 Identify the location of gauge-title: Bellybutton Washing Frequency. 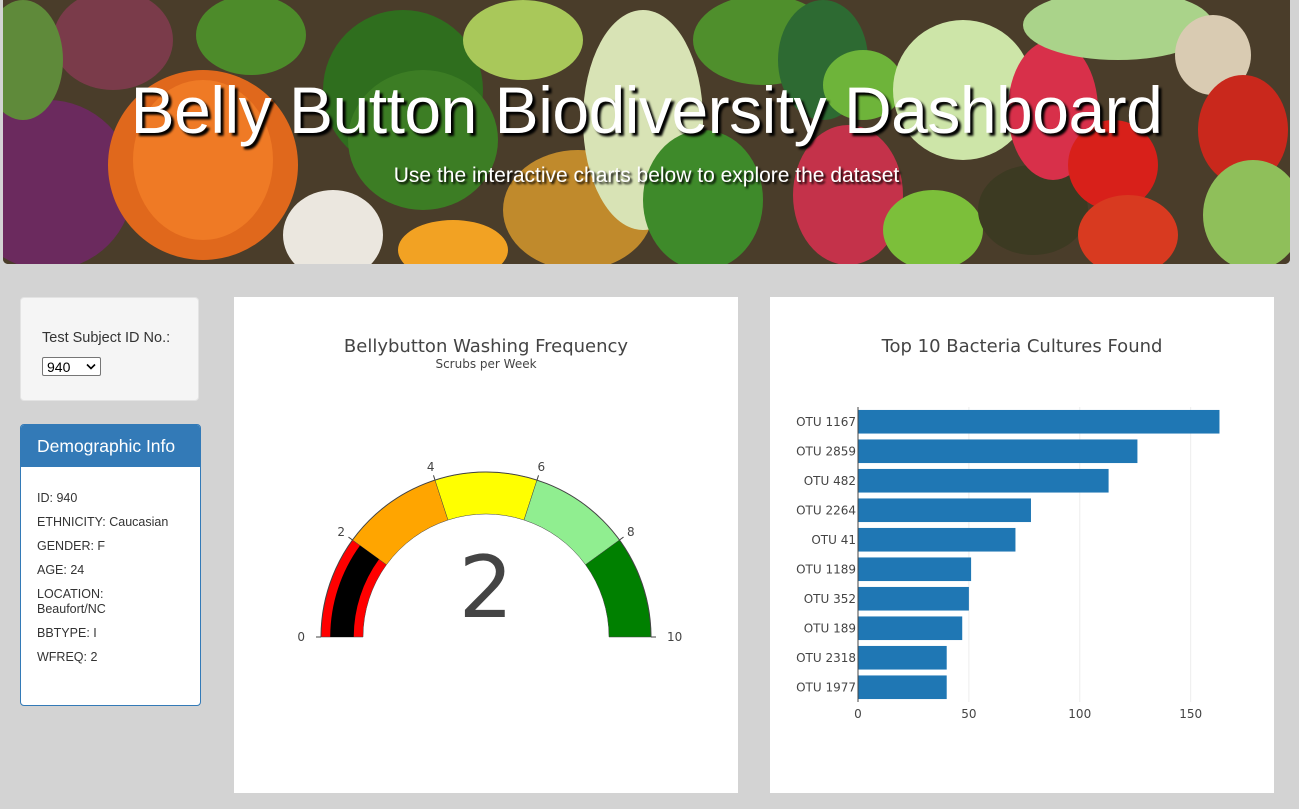
(486, 346).